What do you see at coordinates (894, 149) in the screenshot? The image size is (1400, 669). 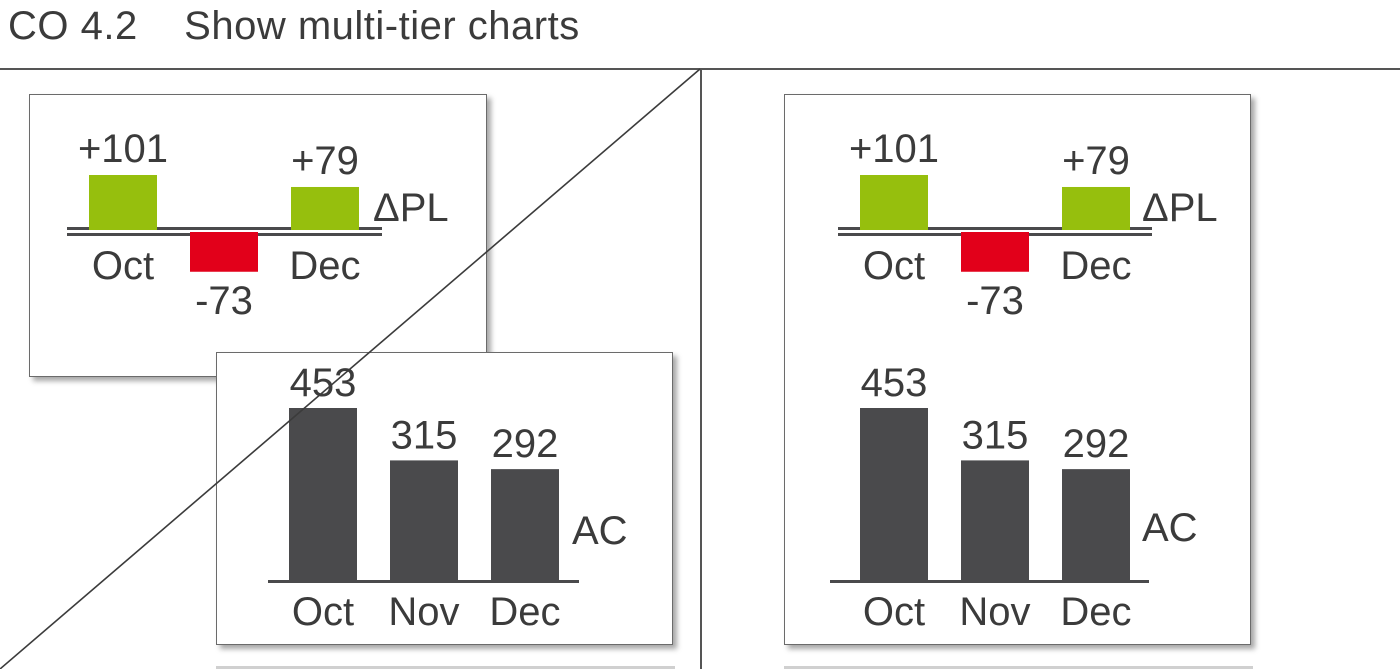 I see `right-delta-value-label-oct: +101` at bounding box center [894, 149].